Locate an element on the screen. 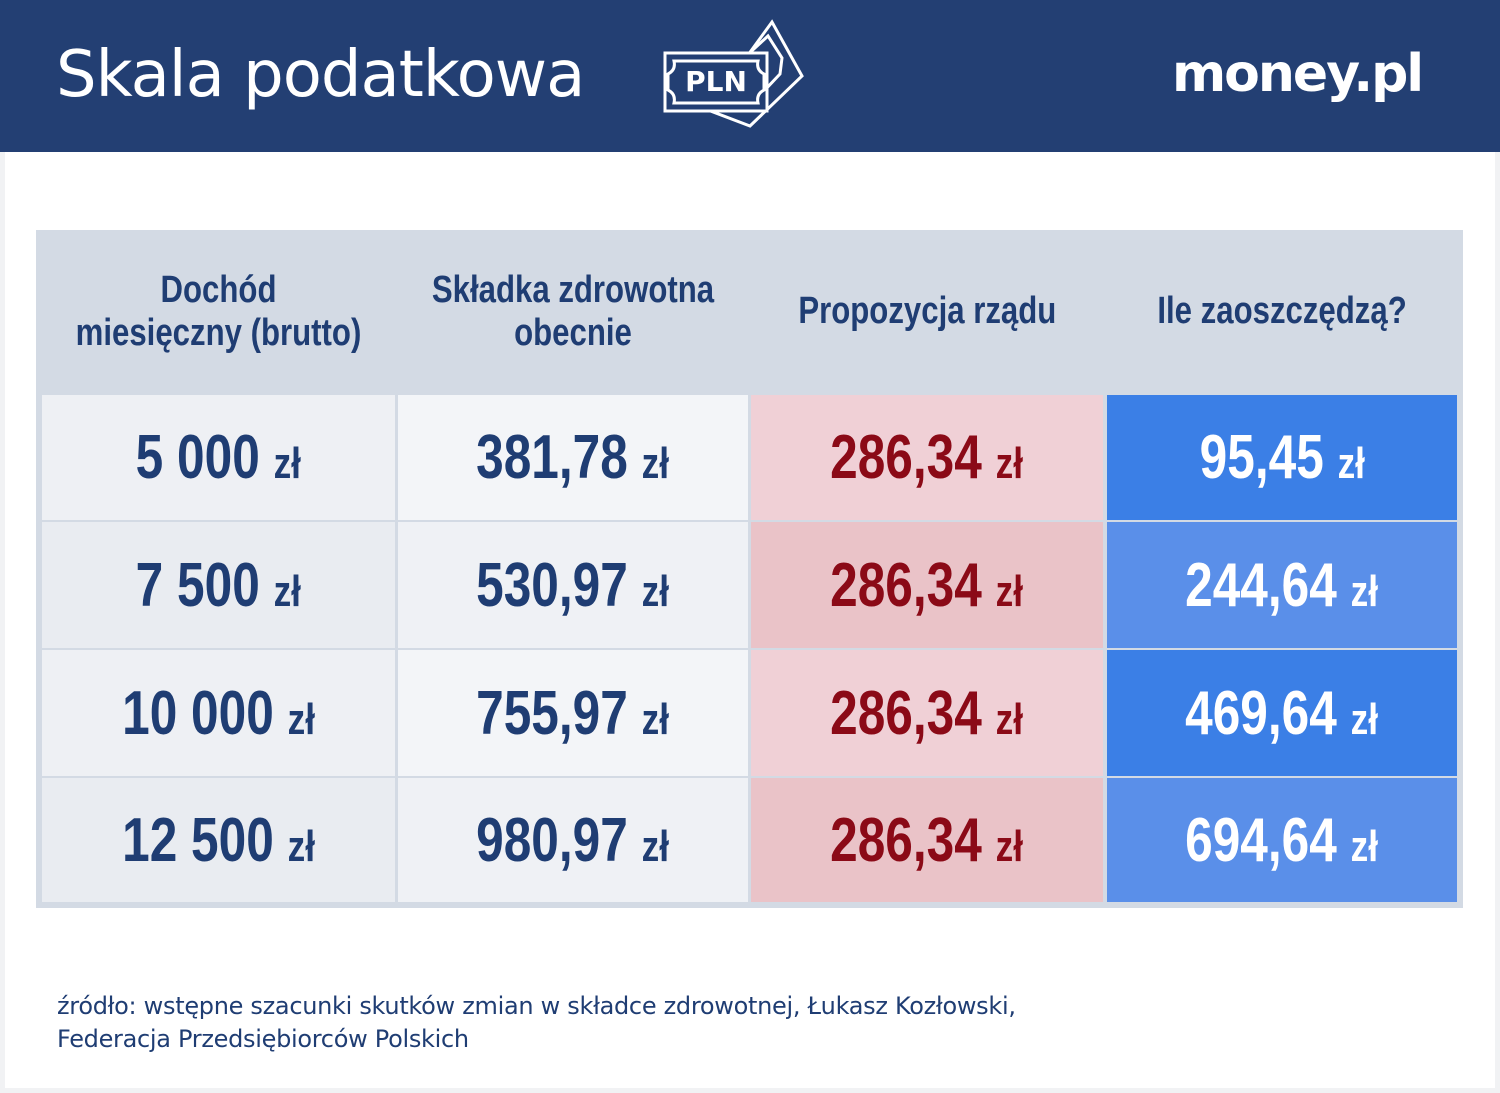 This screenshot has height=1093, width=1500. table-cell: 5 000 zł is located at coordinates (218, 457).